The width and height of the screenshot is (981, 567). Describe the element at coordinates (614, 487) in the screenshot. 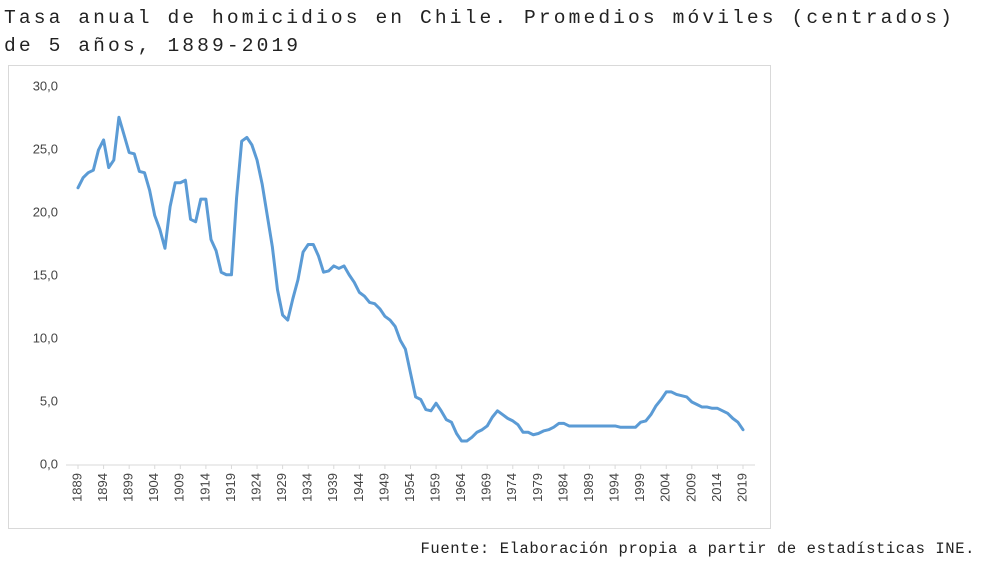

I see `x-tick-label: 1994` at that location.